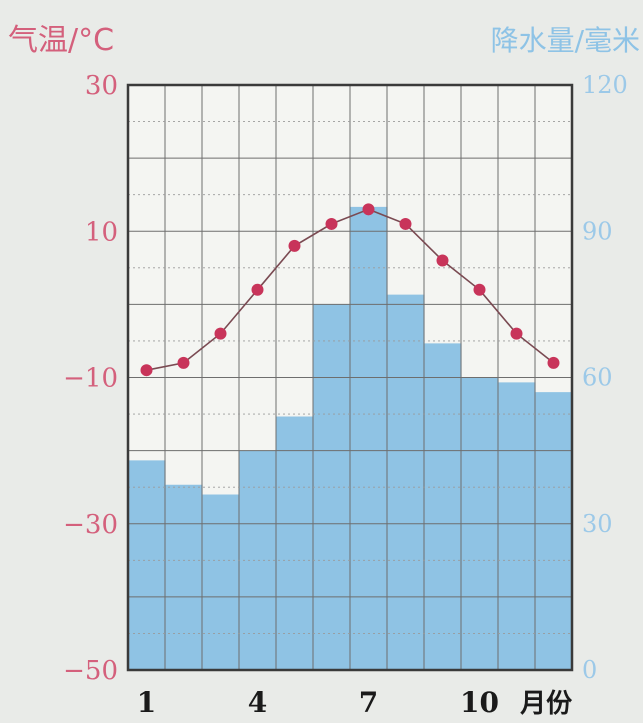  Describe the element at coordinates (61, 40) in the screenshot. I see `temperature-axis-title: 气温/°C` at that location.